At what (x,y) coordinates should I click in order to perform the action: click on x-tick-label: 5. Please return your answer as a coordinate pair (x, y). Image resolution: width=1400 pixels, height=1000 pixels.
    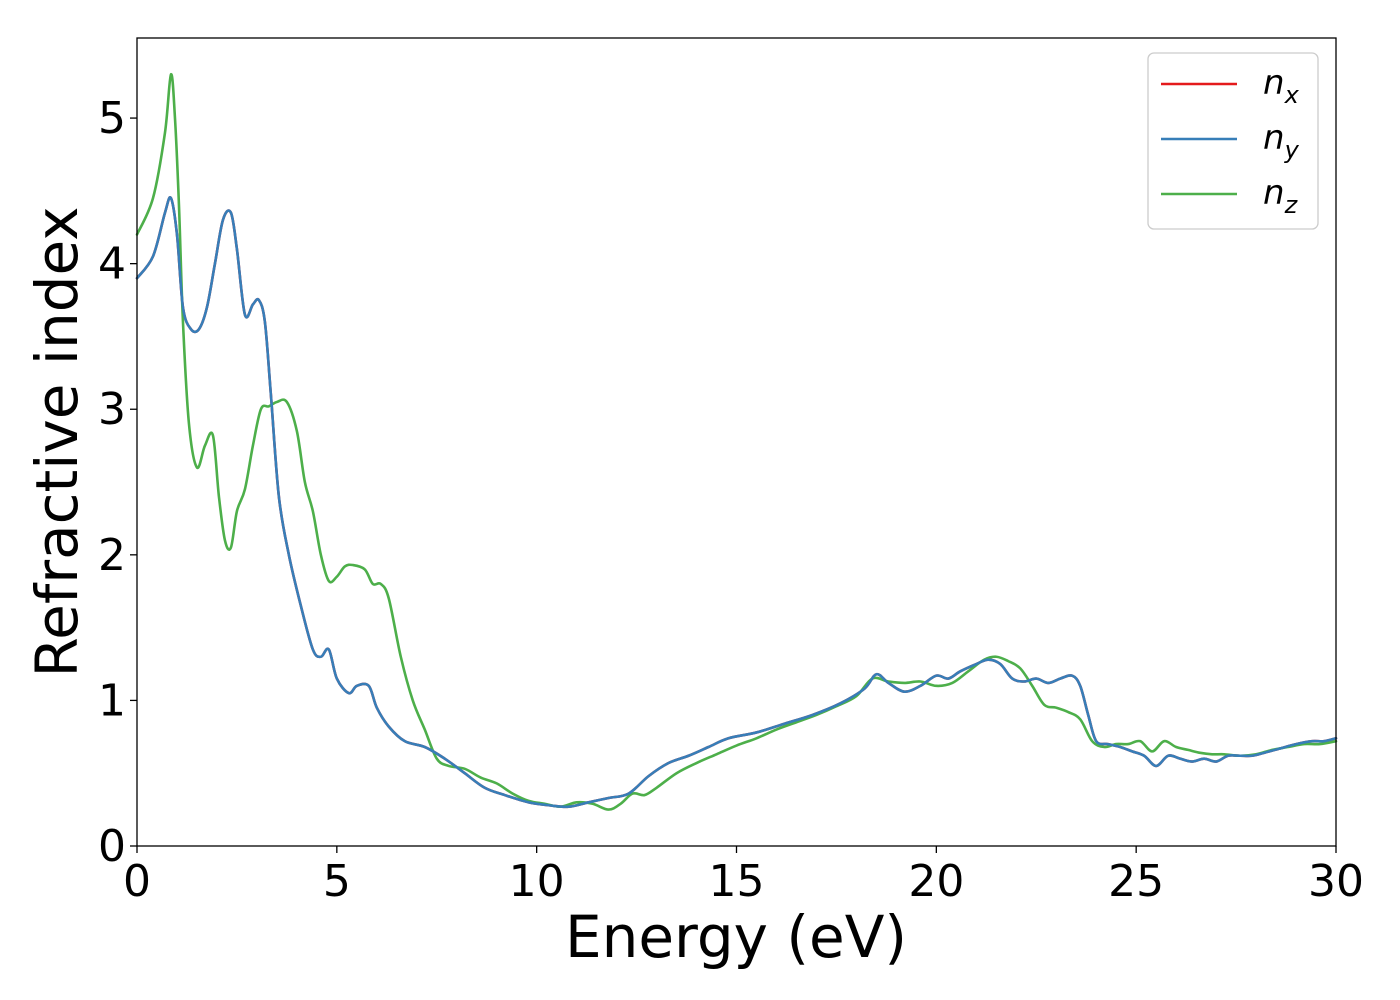
    Looking at the image, I should click on (337, 881).